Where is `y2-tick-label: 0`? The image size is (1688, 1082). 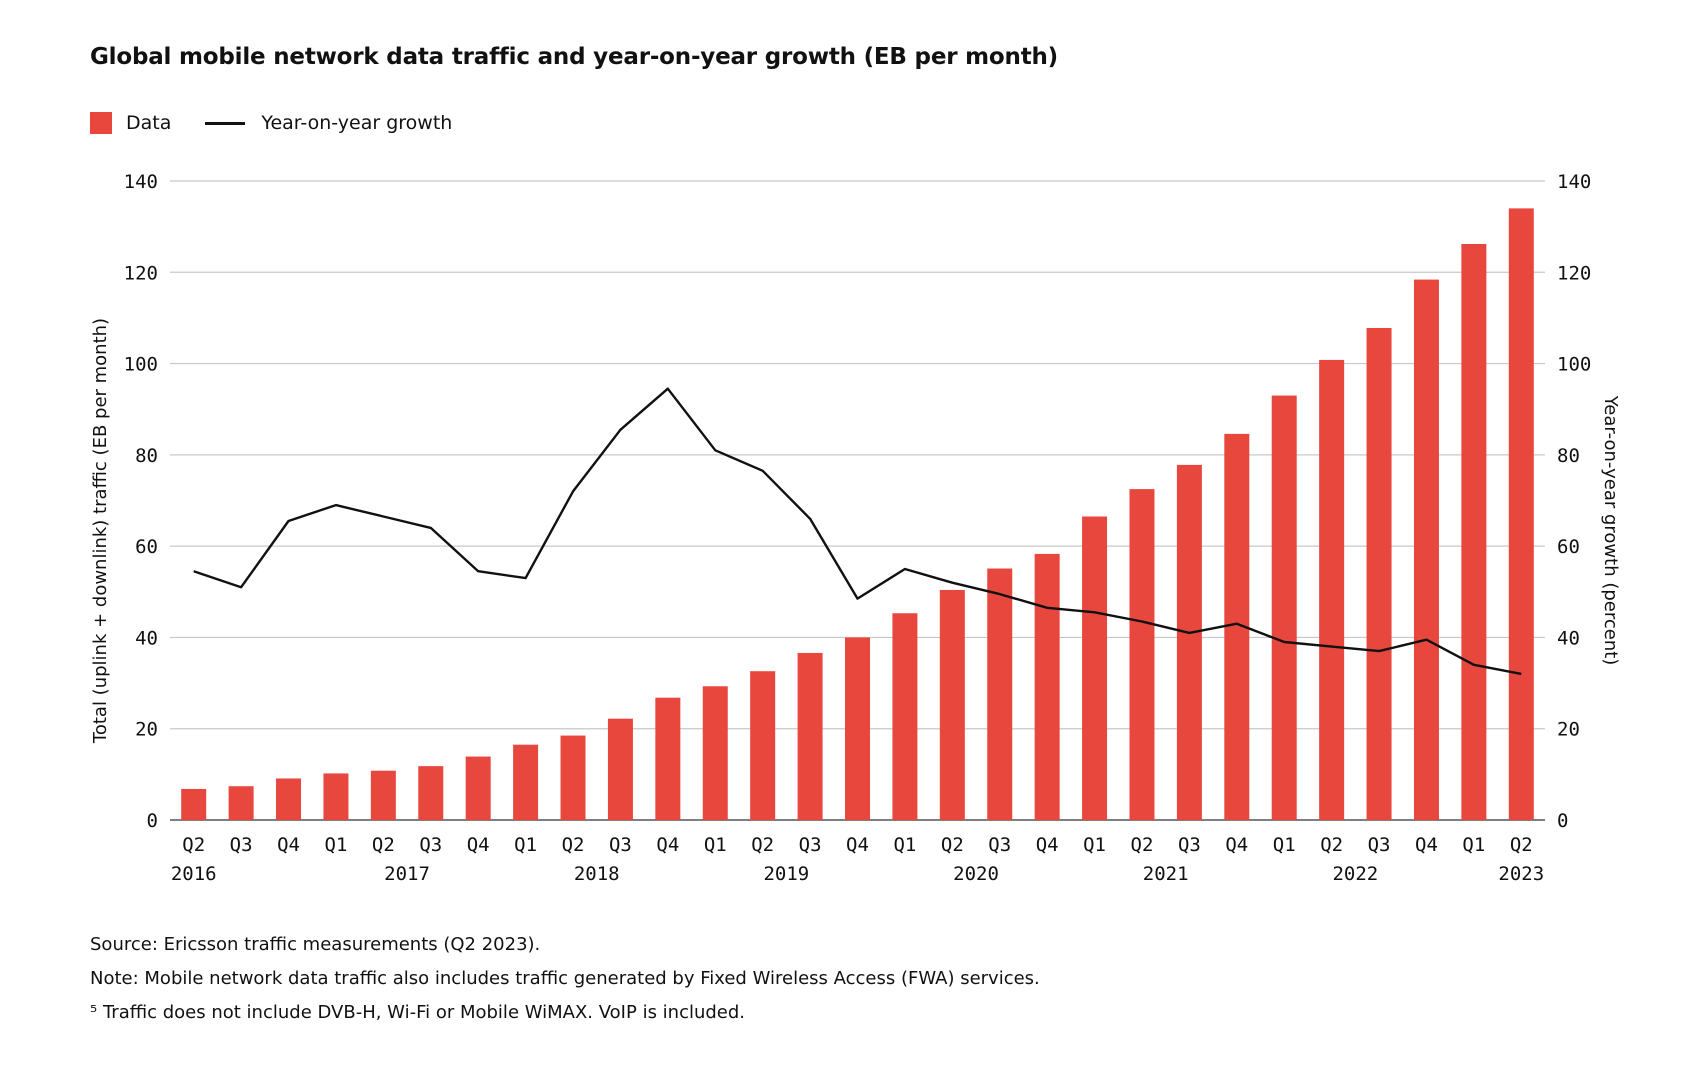 y2-tick-label: 0 is located at coordinates (1562, 821).